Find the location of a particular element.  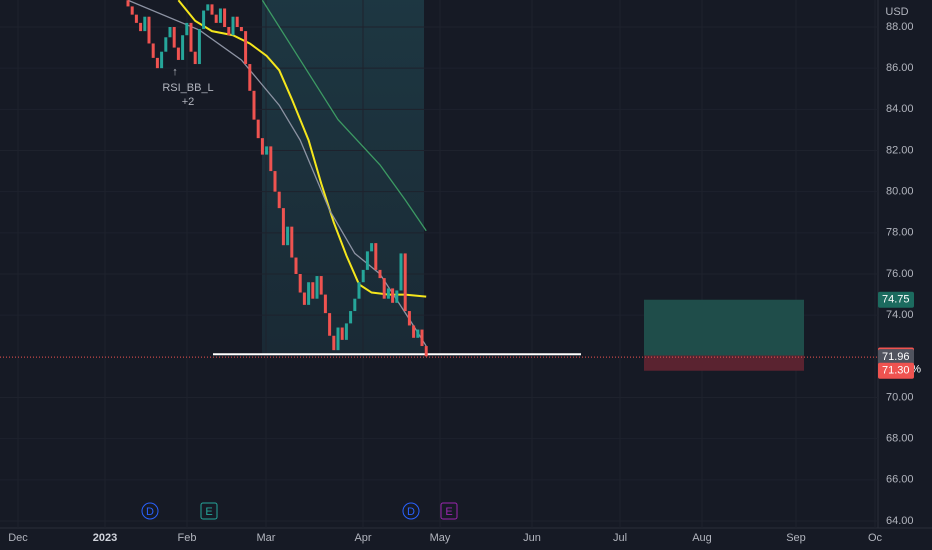

currency: USD is located at coordinates (896, 12).